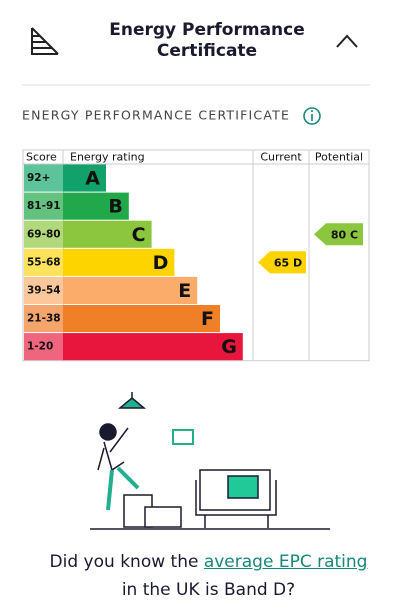 The image size is (417, 600). What do you see at coordinates (45, 41) in the screenshot?
I see `certificate-icon` at bounding box center [45, 41].